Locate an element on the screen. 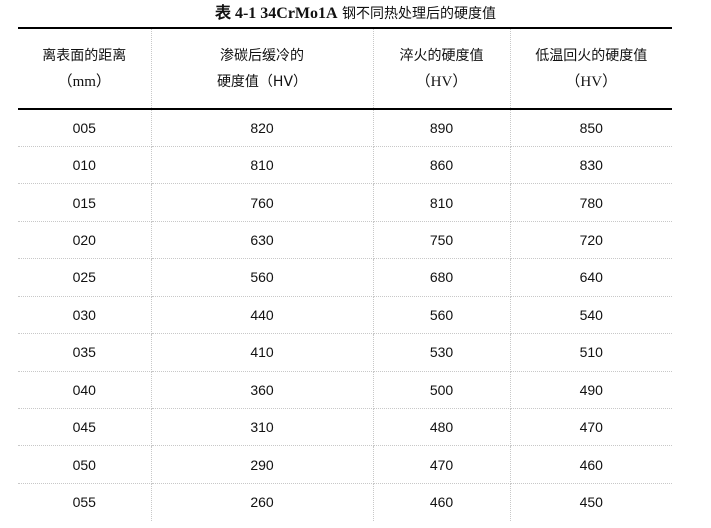 Image resolution: width=711 pixels, height=528 pixels. cell-distance: 035 is located at coordinates (85, 352).